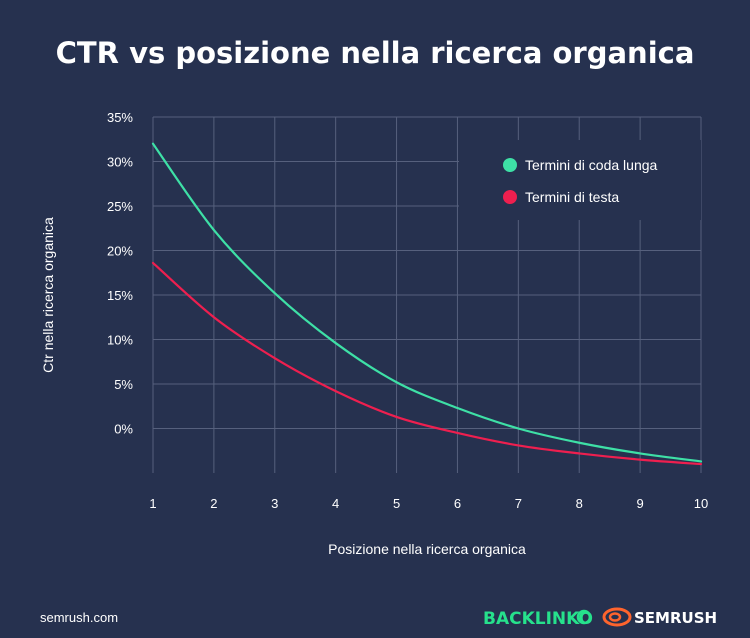  What do you see at coordinates (375, 53) in the screenshot?
I see `chart-title: CTR vs posizione nella ricerca organica` at bounding box center [375, 53].